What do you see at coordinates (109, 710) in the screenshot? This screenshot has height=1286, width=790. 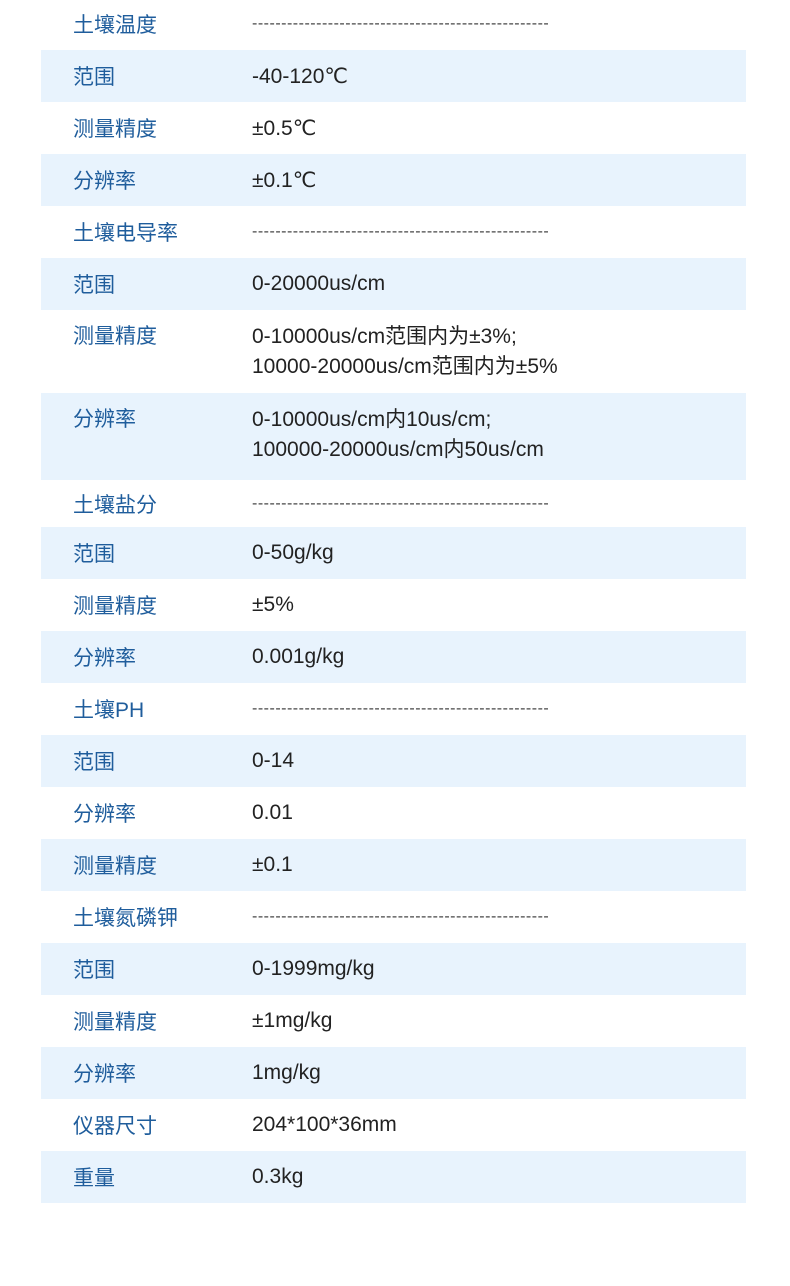 I see `spec-label: 土壤PH` at bounding box center [109, 710].